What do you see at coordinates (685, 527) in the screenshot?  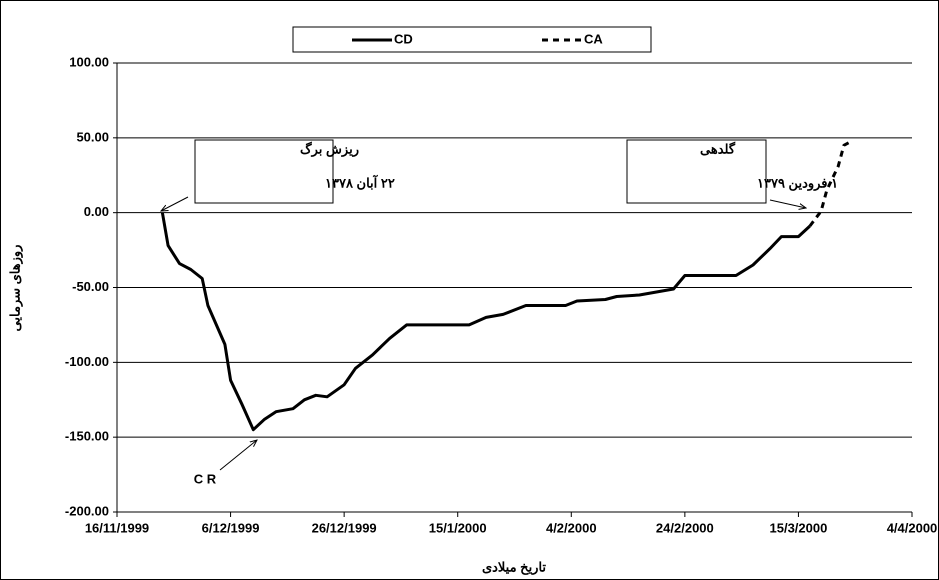 I see `x-tick-label: 24/2/2000` at bounding box center [685, 527].